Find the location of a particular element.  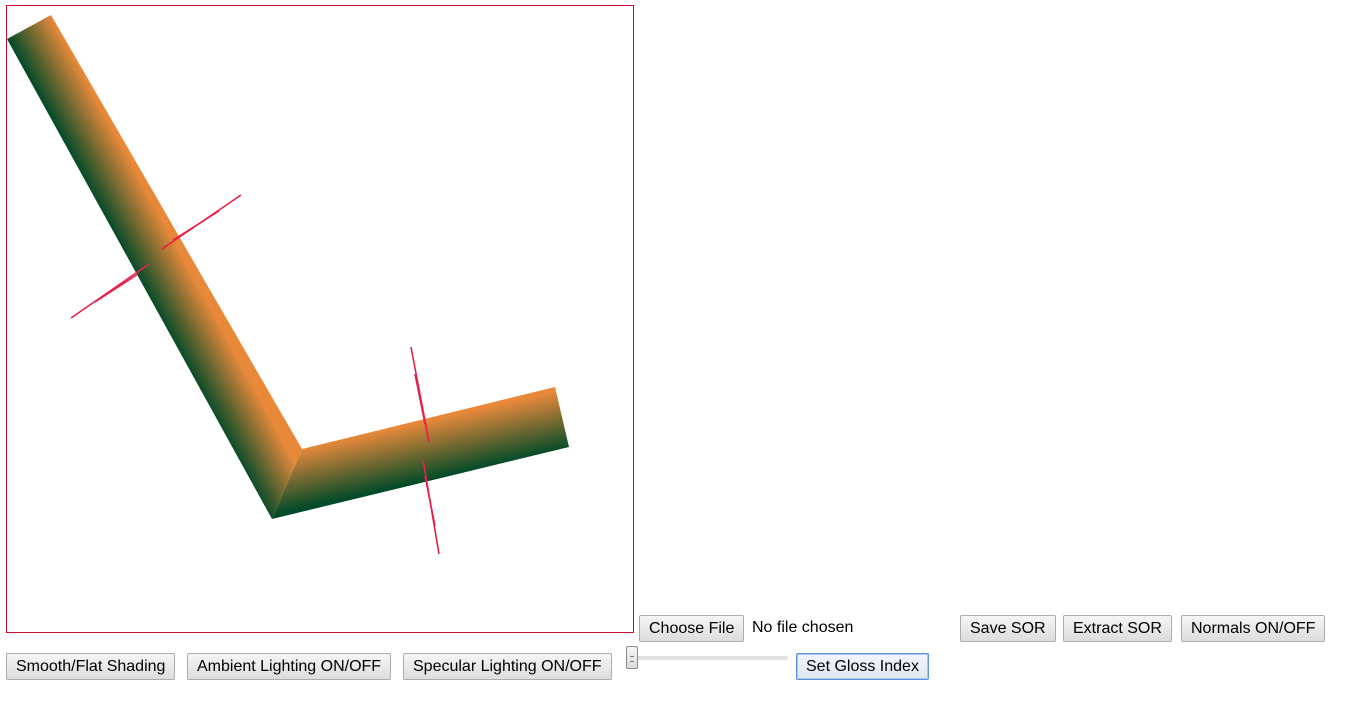

save-sor-button: Save SOR is located at coordinates (1008, 628).